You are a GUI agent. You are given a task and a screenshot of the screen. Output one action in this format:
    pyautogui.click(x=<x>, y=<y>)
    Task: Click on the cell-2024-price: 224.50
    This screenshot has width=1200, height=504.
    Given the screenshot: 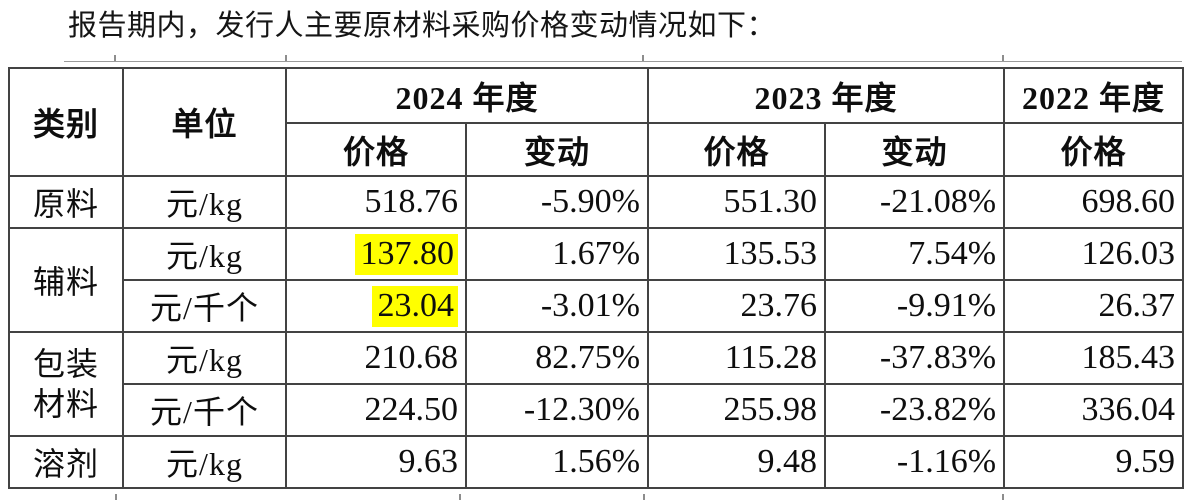 What is the action you would take?
    pyautogui.click(x=376, y=410)
    